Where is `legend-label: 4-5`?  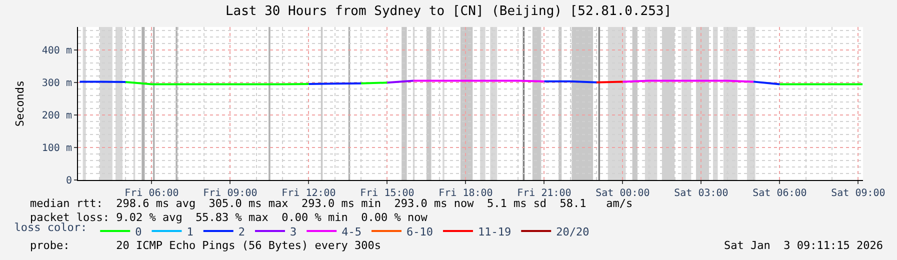
legend-label: 4-5 is located at coordinates (352, 231).